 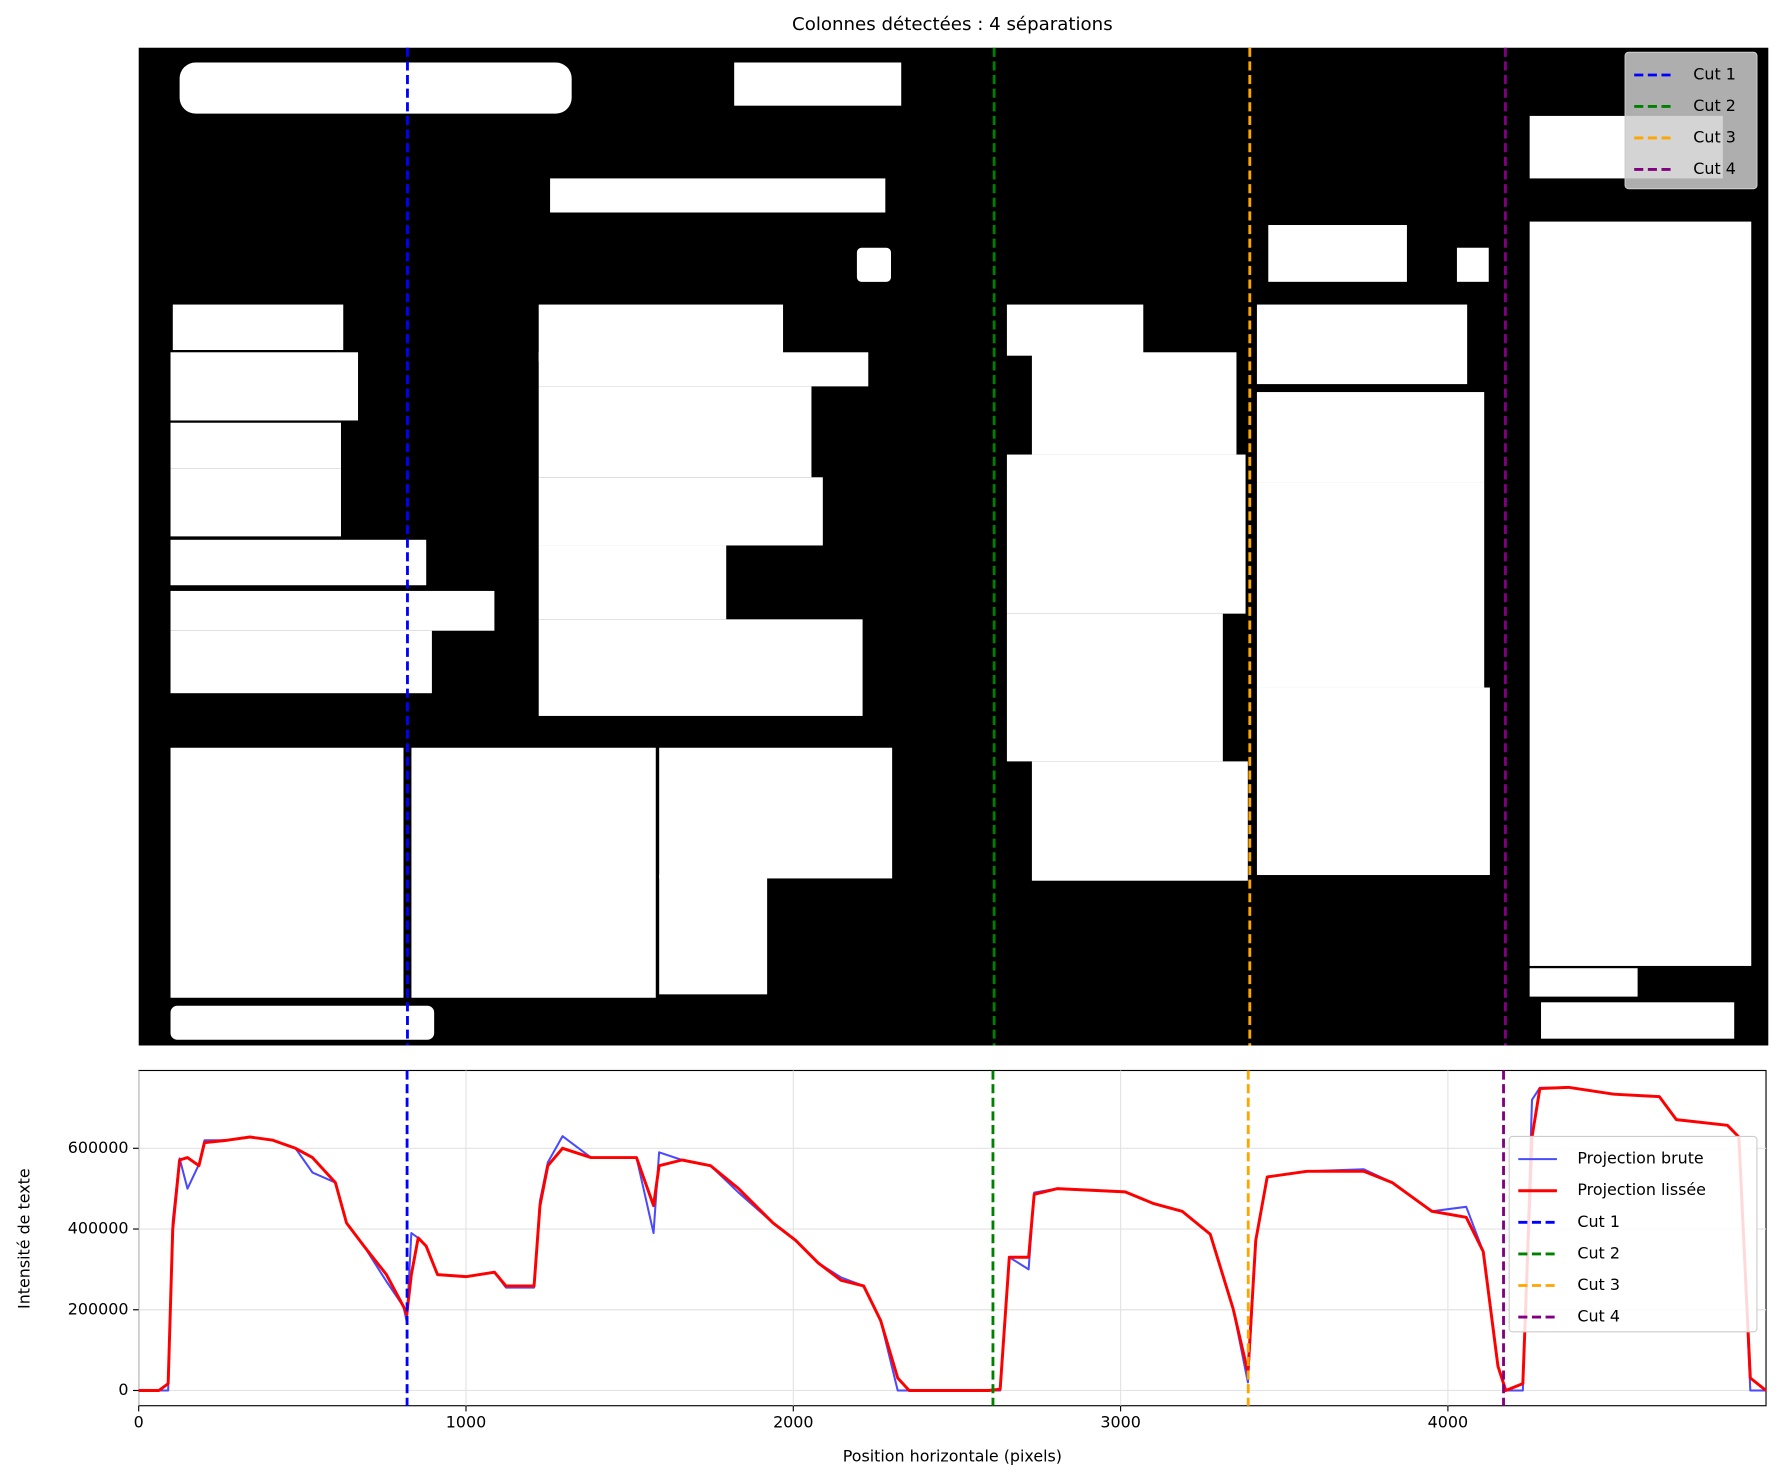 What do you see at coordinates (952, 24) in the screenshot?
I see `chart-title: Colonnes détectées : 4 séparations` at bounding box center [952, 24].